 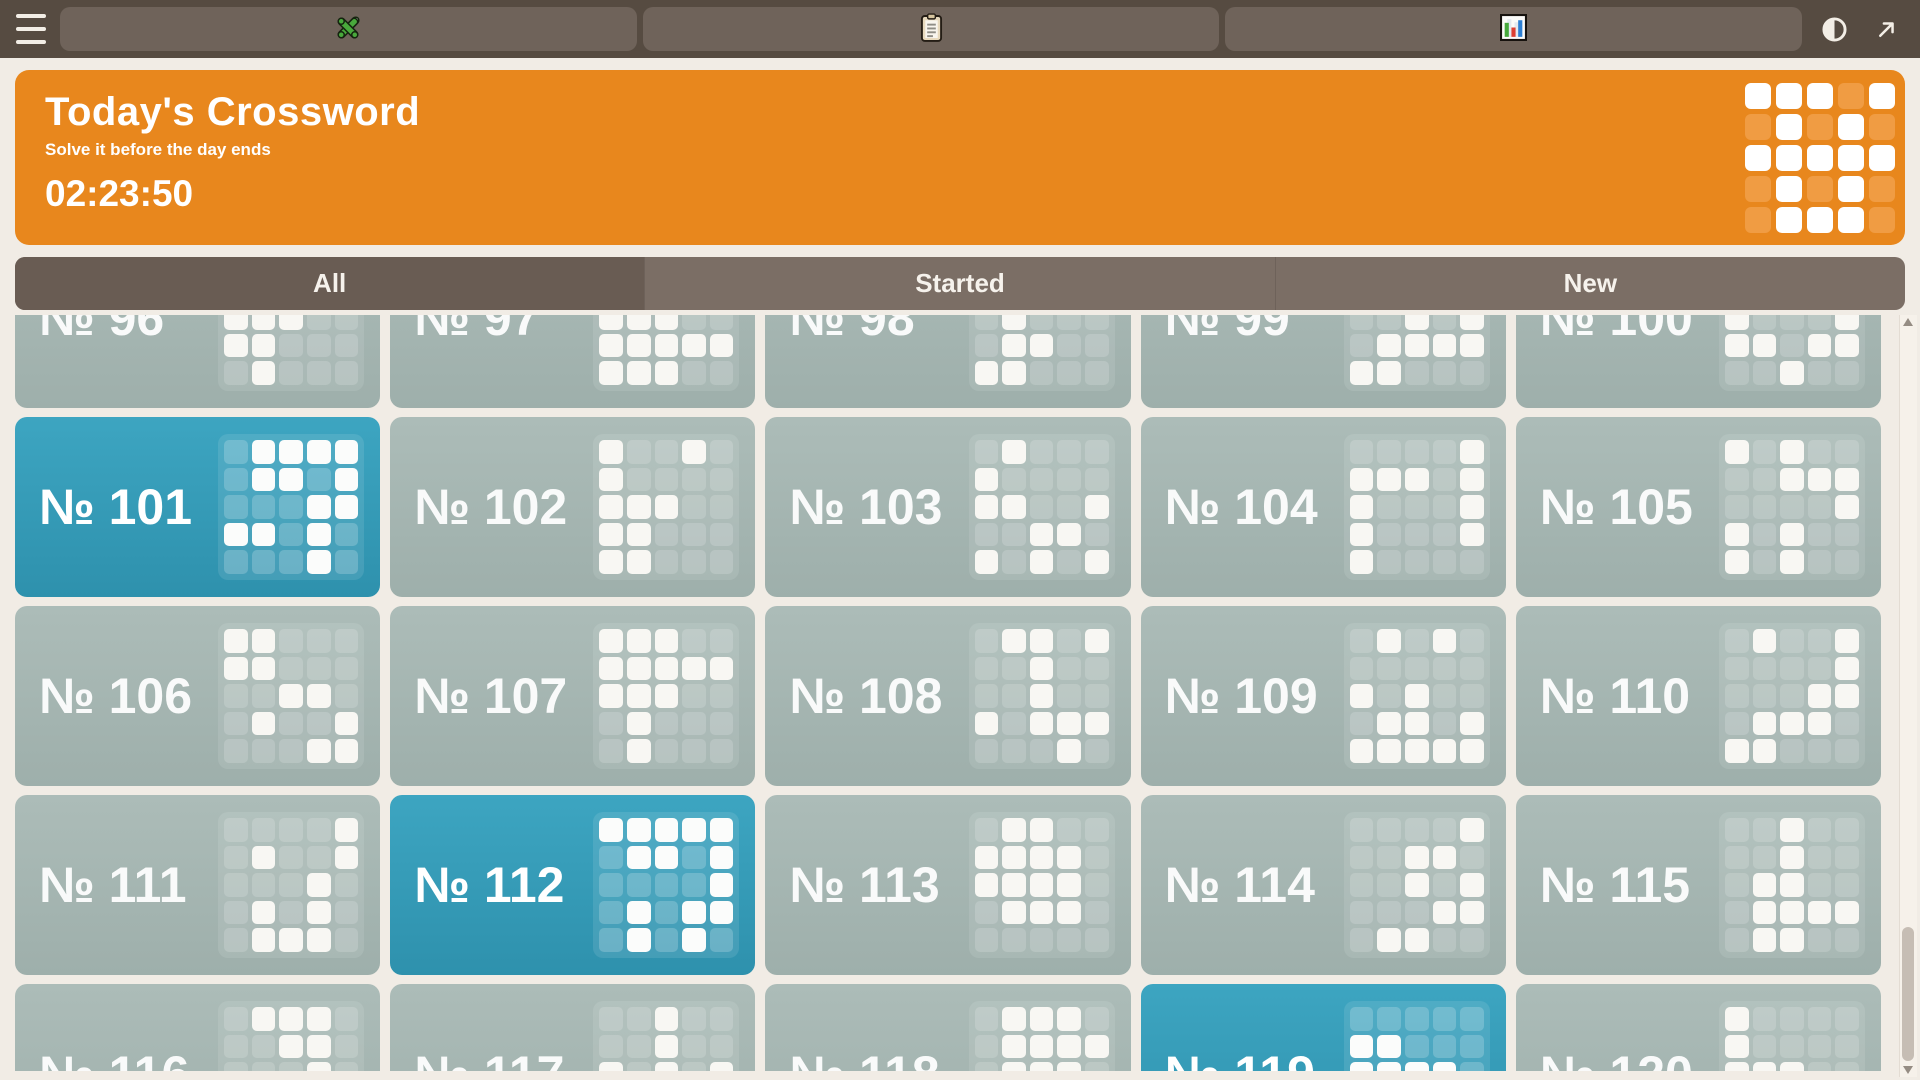 What do you see at coordinates (573, 361) in the screenshot?
I see `puzzle-card-97: № 97` at bounding box center [573, 361].